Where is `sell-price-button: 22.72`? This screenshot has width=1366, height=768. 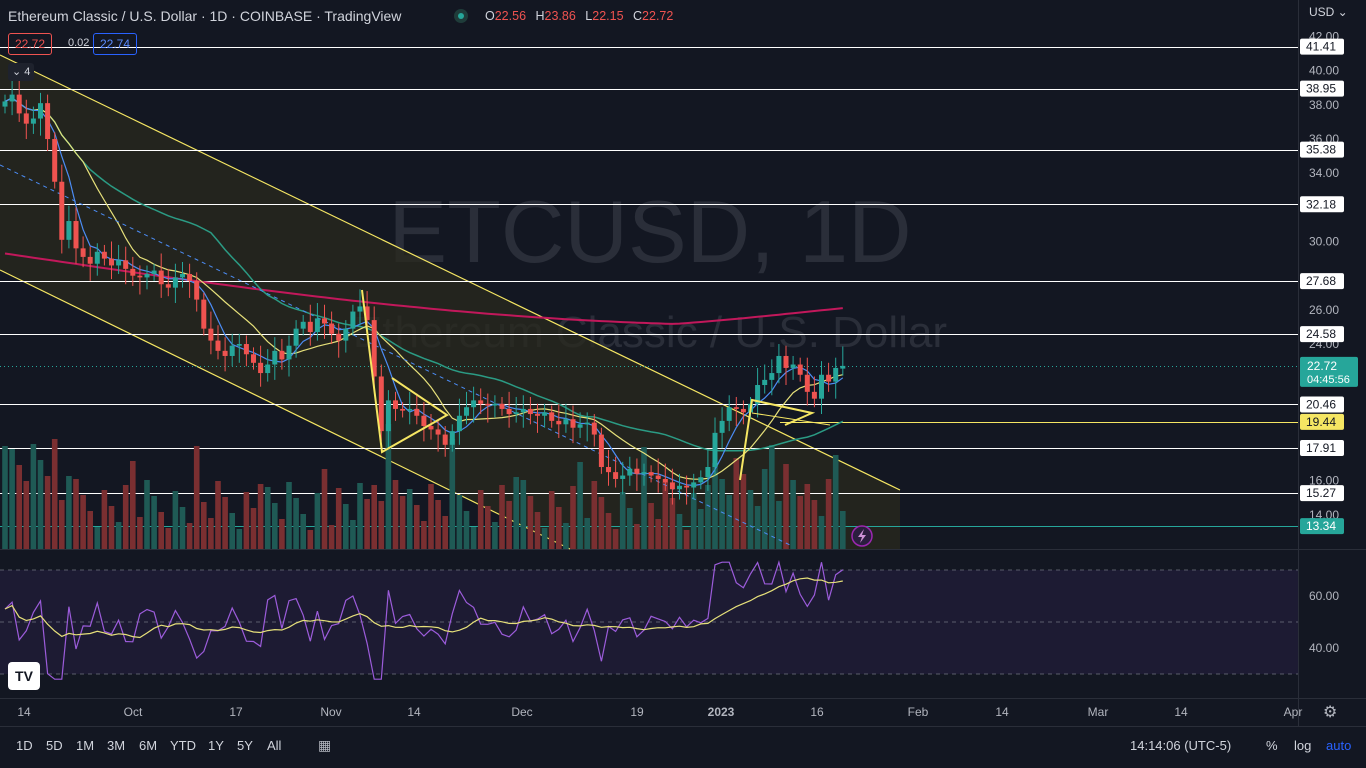 sell-price-button: 22.72 is located at coordinates (30, 44).